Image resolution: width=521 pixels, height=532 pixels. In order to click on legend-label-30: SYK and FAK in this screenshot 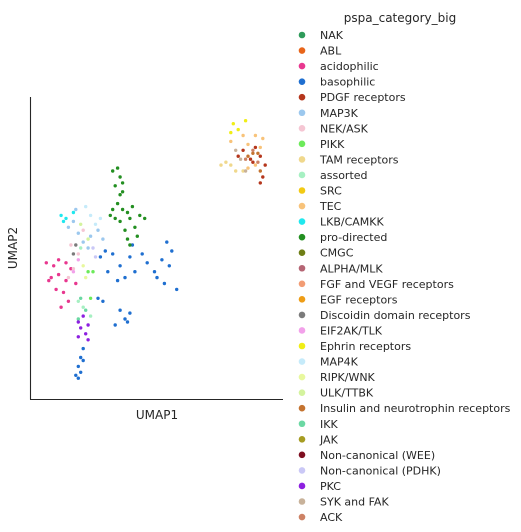, I will do `click(354, 502)`.